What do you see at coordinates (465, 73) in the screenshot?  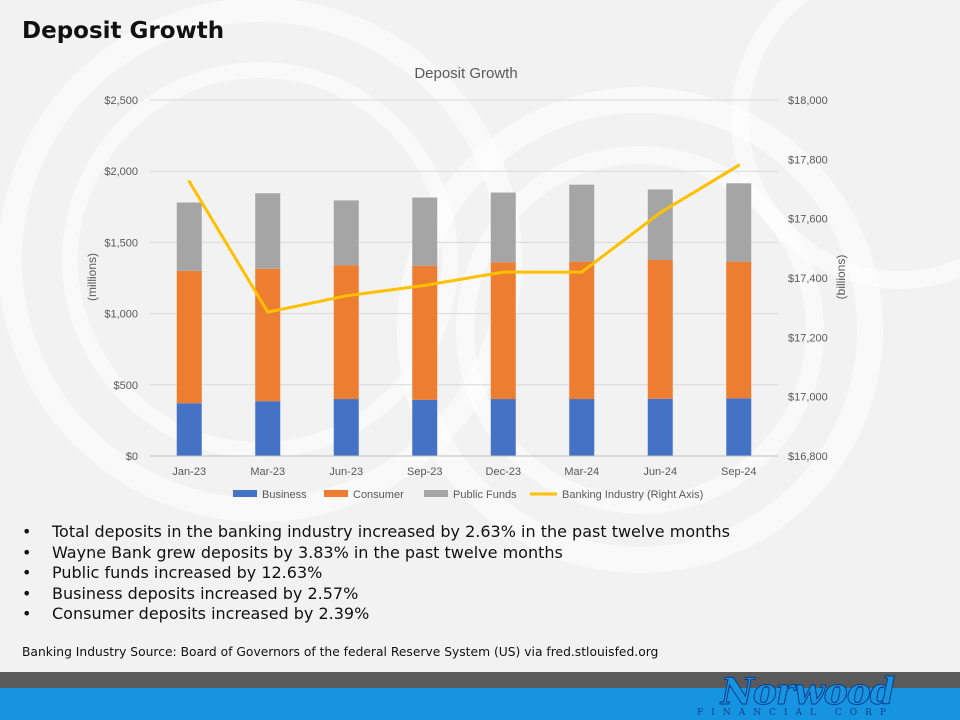 I see `chart-title: Deposit Growth` at bounding box center [465, 73].